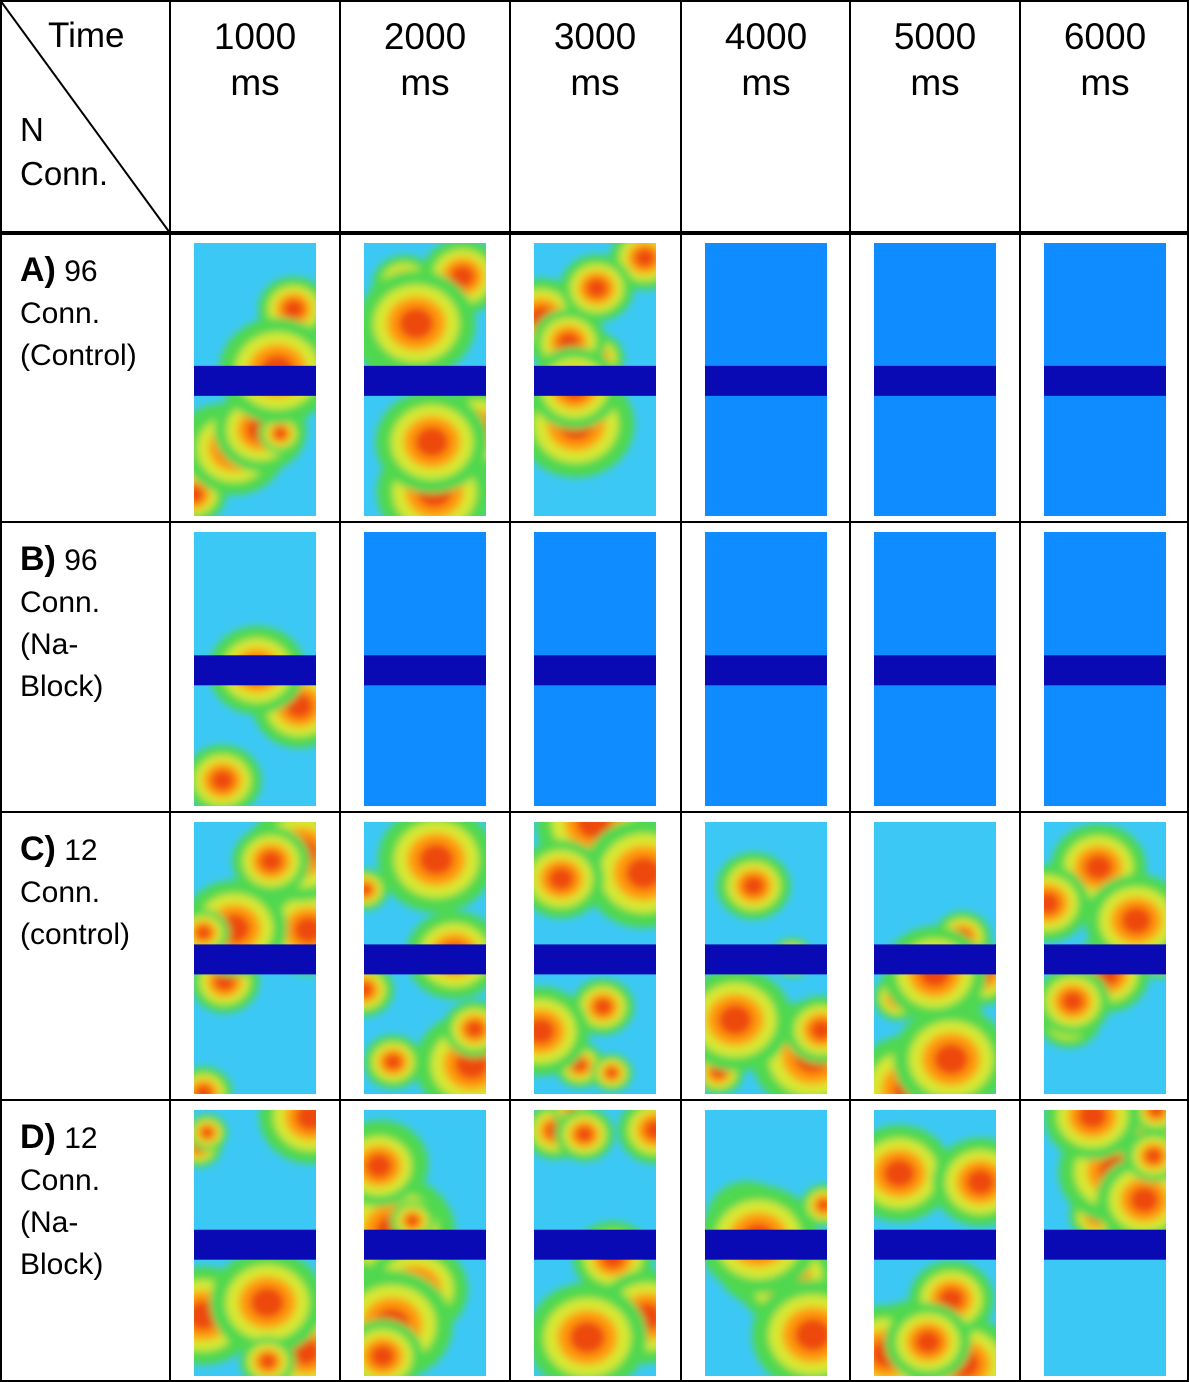  I want to click on column-header: 2000 ms, so click(425, 59).